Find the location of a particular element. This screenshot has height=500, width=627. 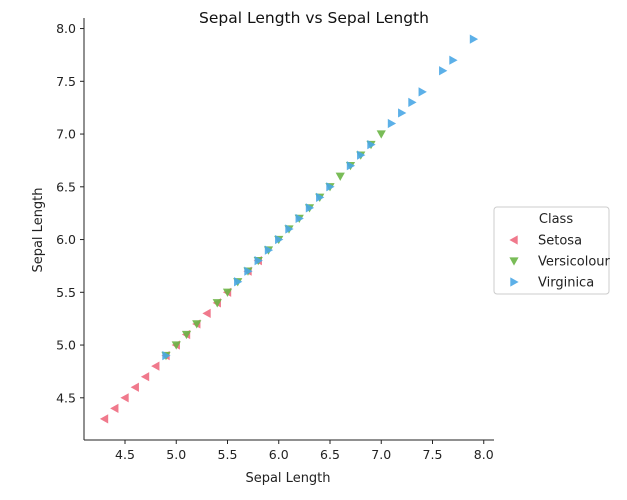

x-tick-label: 6.5 is located at coordinates (330, 454).